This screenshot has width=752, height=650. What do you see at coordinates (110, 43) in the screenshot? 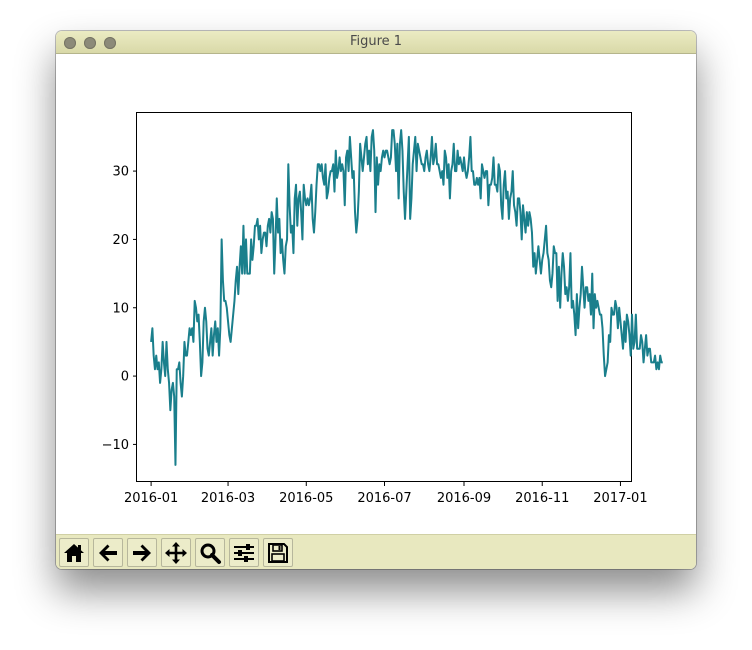
I see `zoom-window-button` at bounding box center [110, 43].